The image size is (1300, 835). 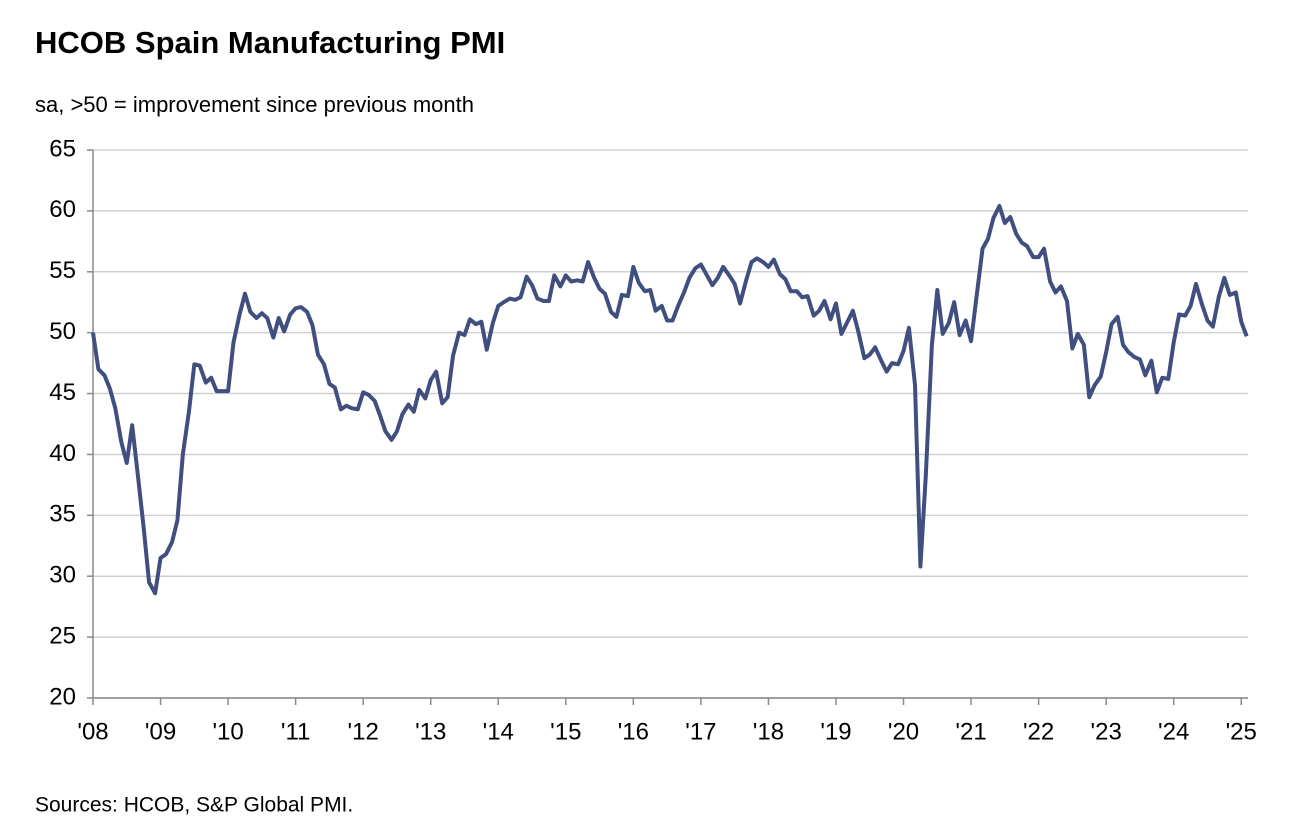 I want to click on x-tick-label: '20, so click(x=903, y=731).